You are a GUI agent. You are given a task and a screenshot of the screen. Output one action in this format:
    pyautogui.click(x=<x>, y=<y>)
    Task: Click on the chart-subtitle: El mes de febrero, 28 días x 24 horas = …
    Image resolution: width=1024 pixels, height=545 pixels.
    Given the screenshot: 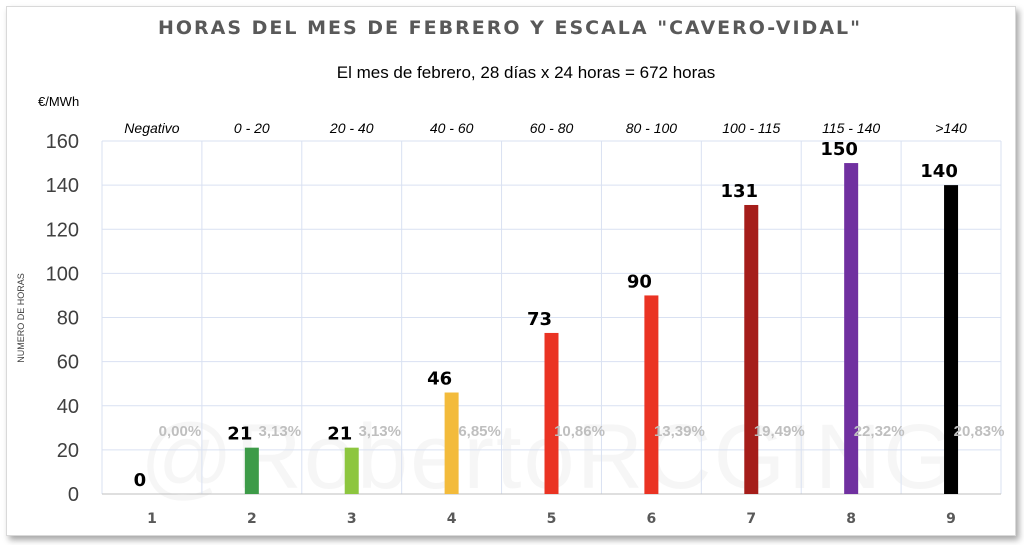 What is the action you would take?
    pyautogui.click(x=526, y=72)
    